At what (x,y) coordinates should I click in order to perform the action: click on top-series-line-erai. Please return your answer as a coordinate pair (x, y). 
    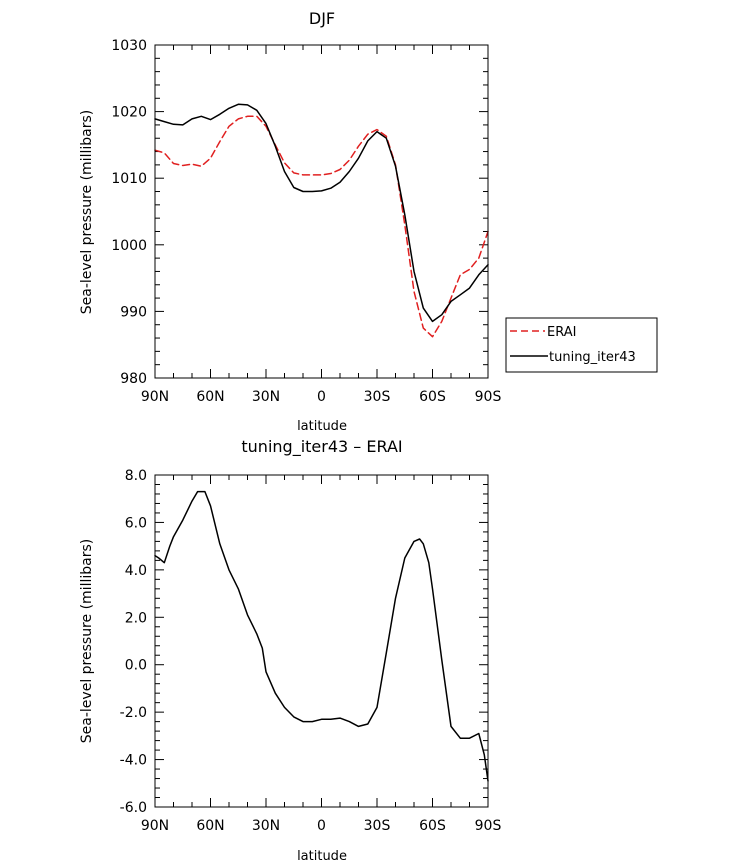
    Looking at the image, I should click on (321, 226).